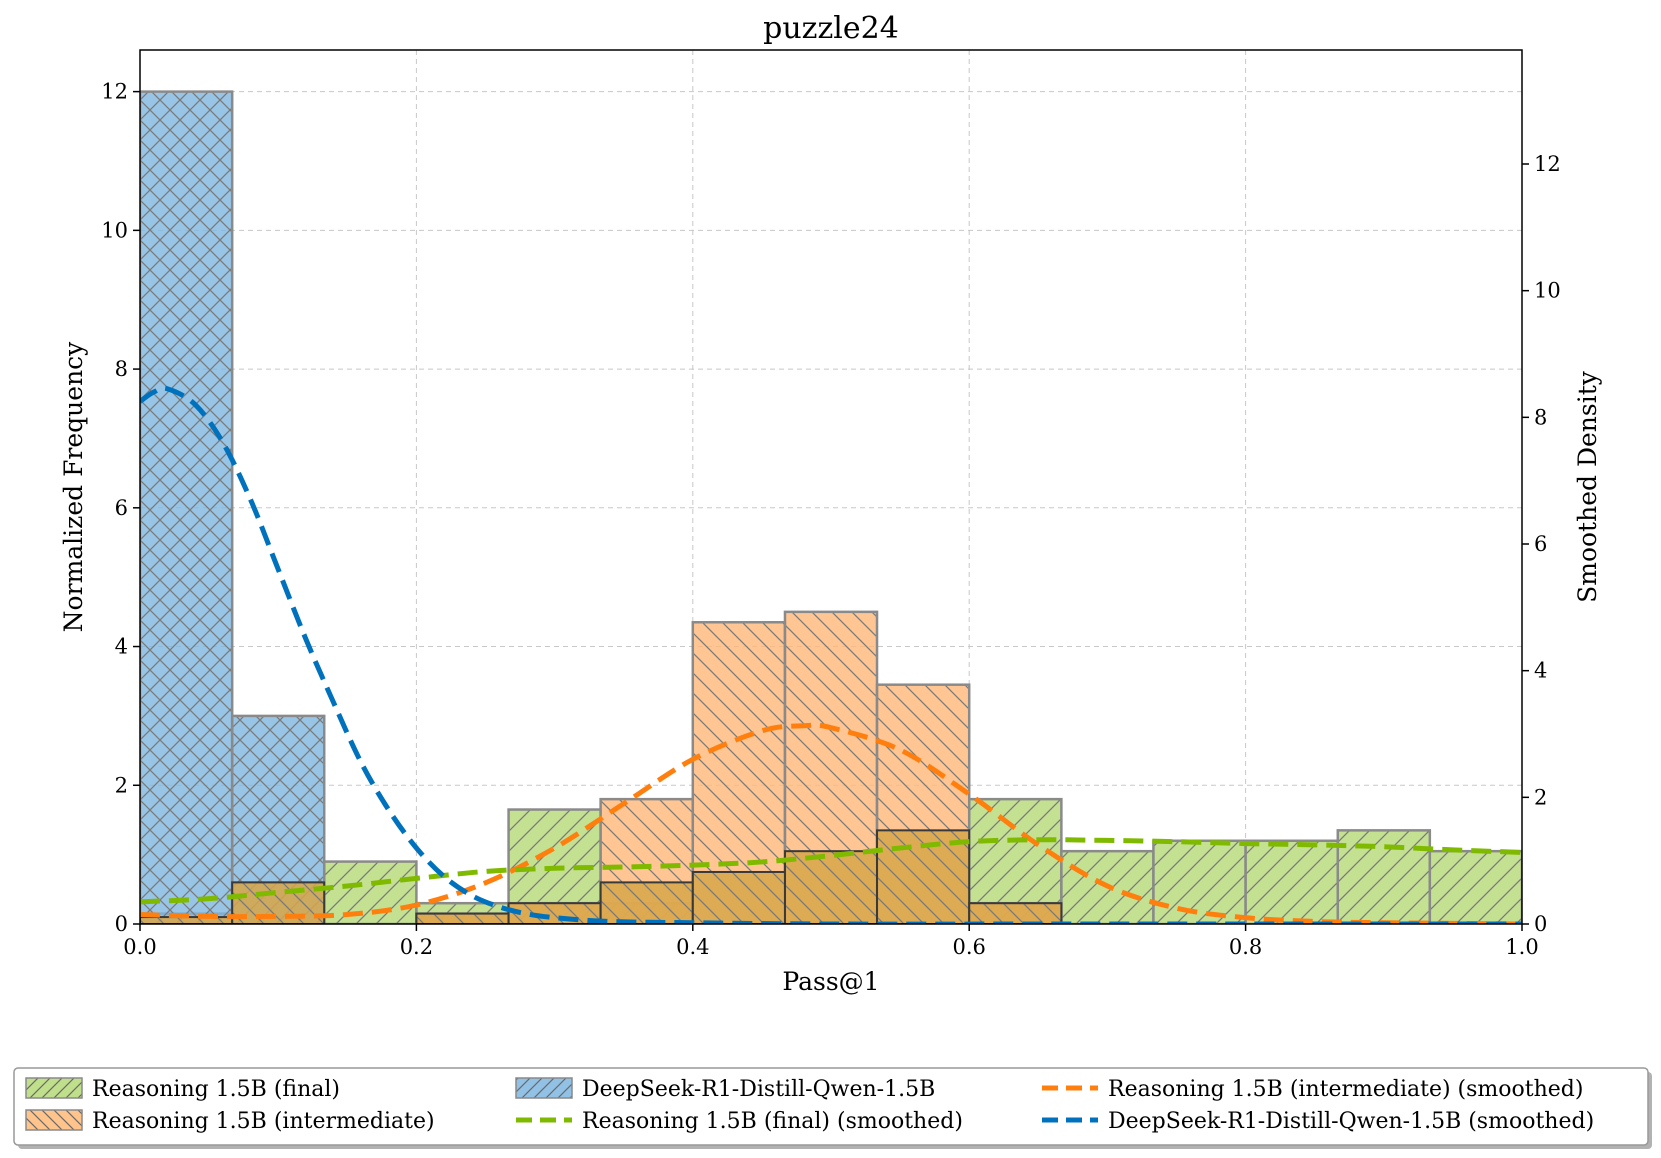 The image size is (1661, 1158). What do you see at coordinates (114, 92) in the screenshot?
I see `y-tick-label: 12` at bounding box center [114, 92].